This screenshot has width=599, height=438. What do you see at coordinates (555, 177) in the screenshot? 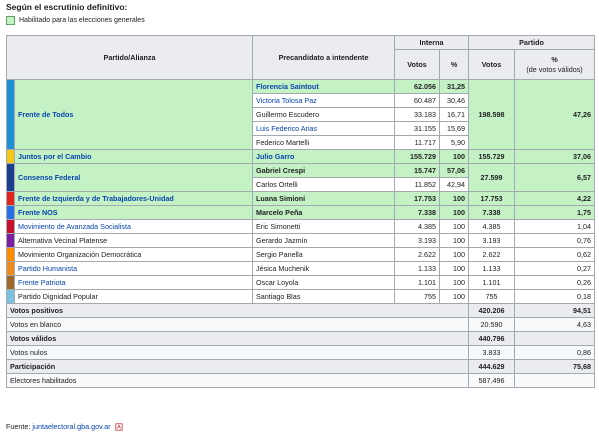
I see `party-pct: 6,57` at bounding box center [555, 177].